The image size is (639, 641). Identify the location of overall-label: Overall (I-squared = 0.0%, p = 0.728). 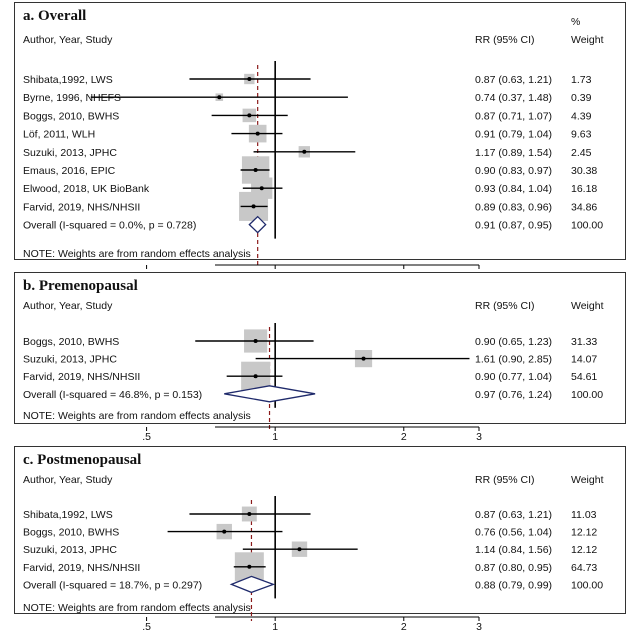
(109, 226).